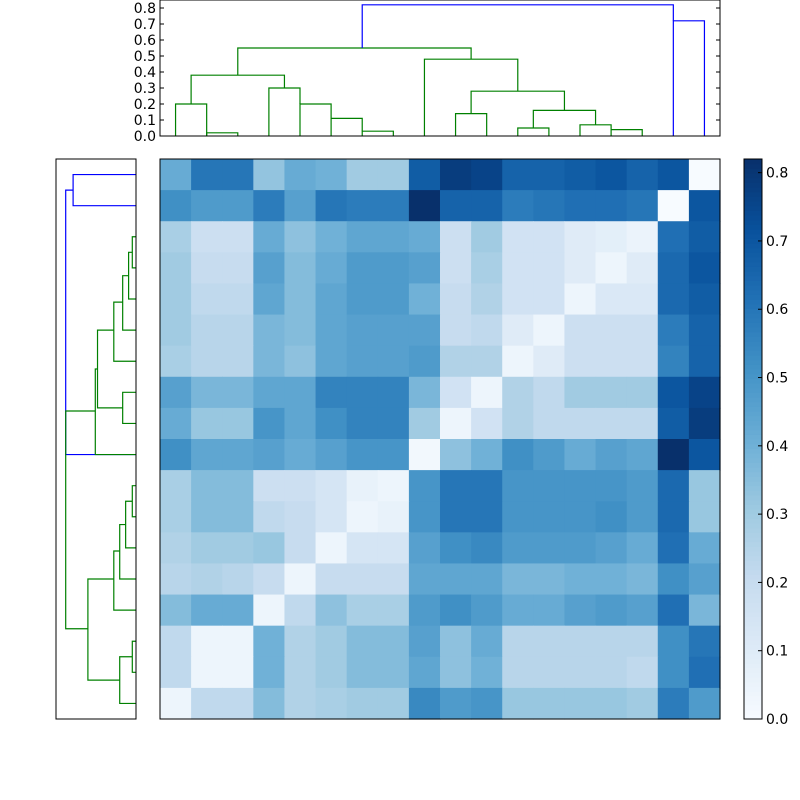 The width and height of the screenshot is (800, 800). Describe the element at coordinates (777, 242) in the screenshot. I see `colorbar-tick-label: 0.7` at that location.